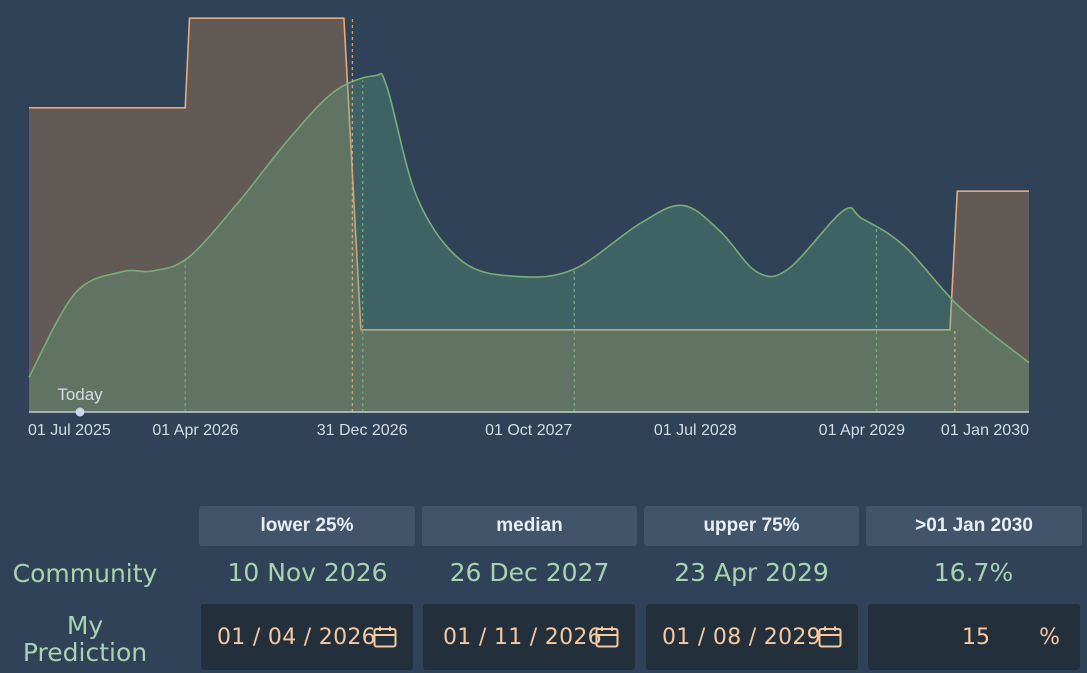  I want to click on prediction-lower-25-input: 01 / 04 / 2026, so click(307, 637).